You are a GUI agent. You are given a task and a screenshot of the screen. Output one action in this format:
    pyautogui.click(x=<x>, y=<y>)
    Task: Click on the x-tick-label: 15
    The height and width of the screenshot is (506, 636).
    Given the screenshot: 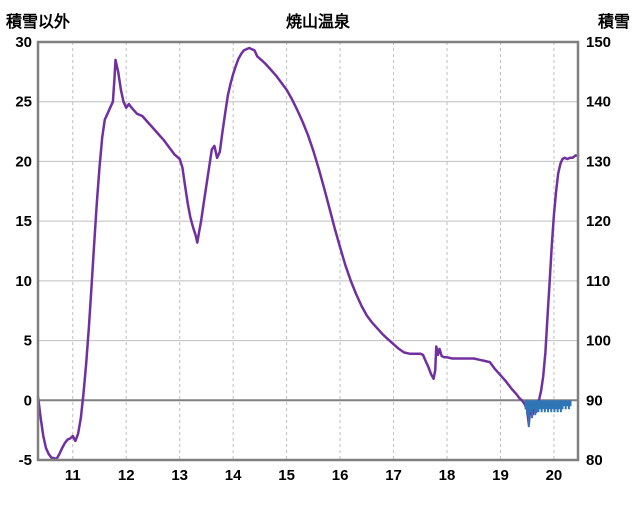 What is the action you would take?
    pyautogui.click(x=286, y=475)
    